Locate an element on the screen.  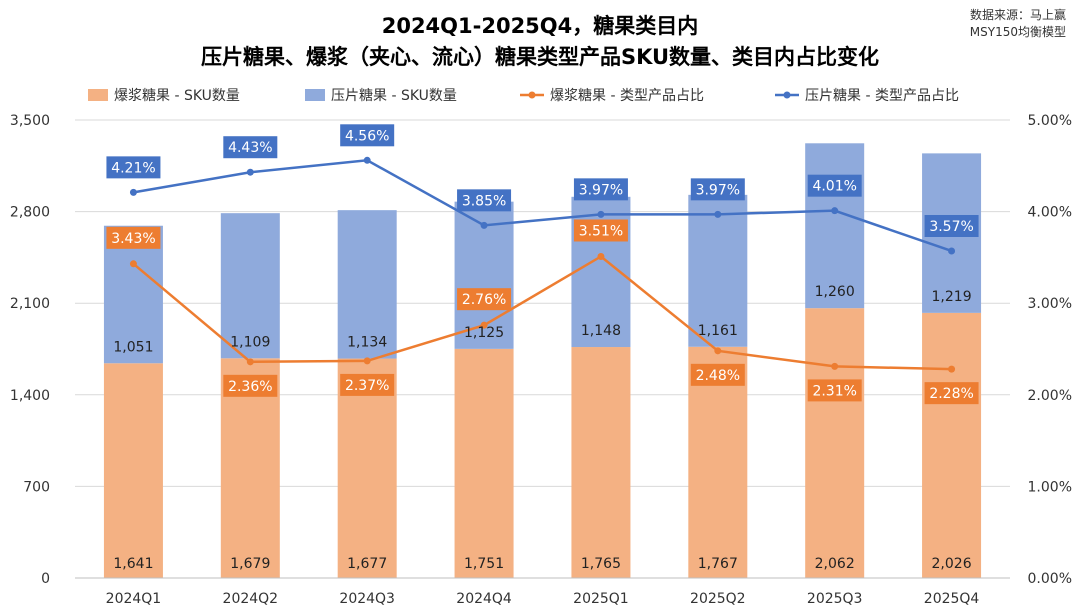
y-right-tick-label: 2.00% is located at coordinates (1050, 396).